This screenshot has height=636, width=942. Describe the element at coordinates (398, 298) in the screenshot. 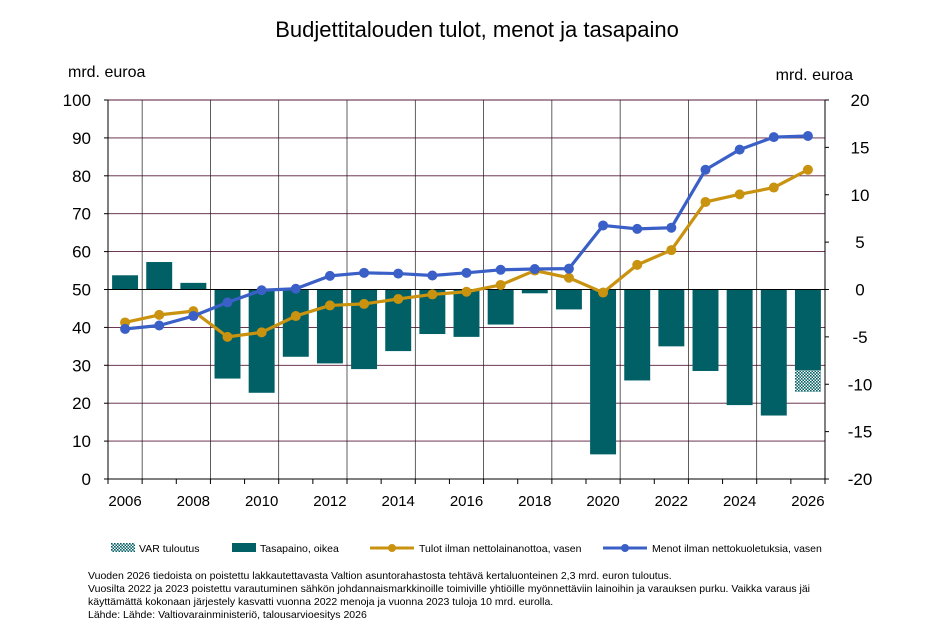

I see `point-revenue-2014` at that location.